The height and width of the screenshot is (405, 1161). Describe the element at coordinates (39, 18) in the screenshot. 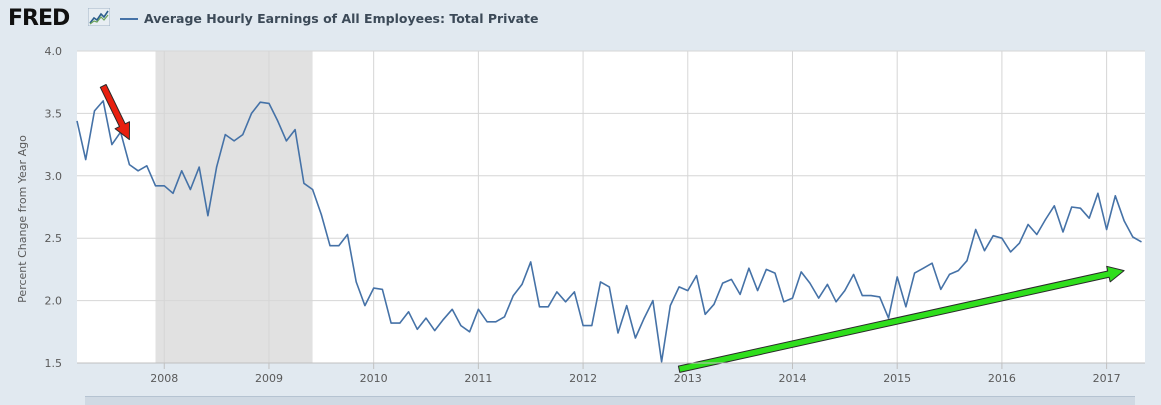

I see `fred-logo: FRED` at that location.